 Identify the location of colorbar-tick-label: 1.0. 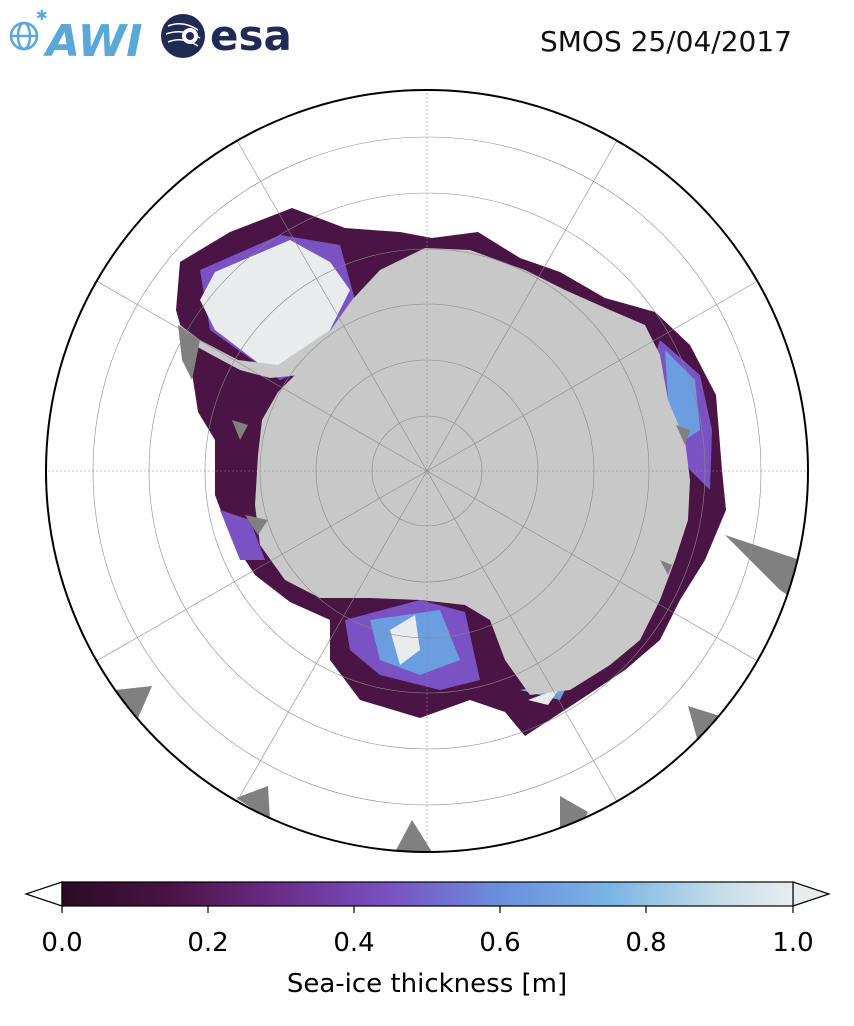
(792, 943).